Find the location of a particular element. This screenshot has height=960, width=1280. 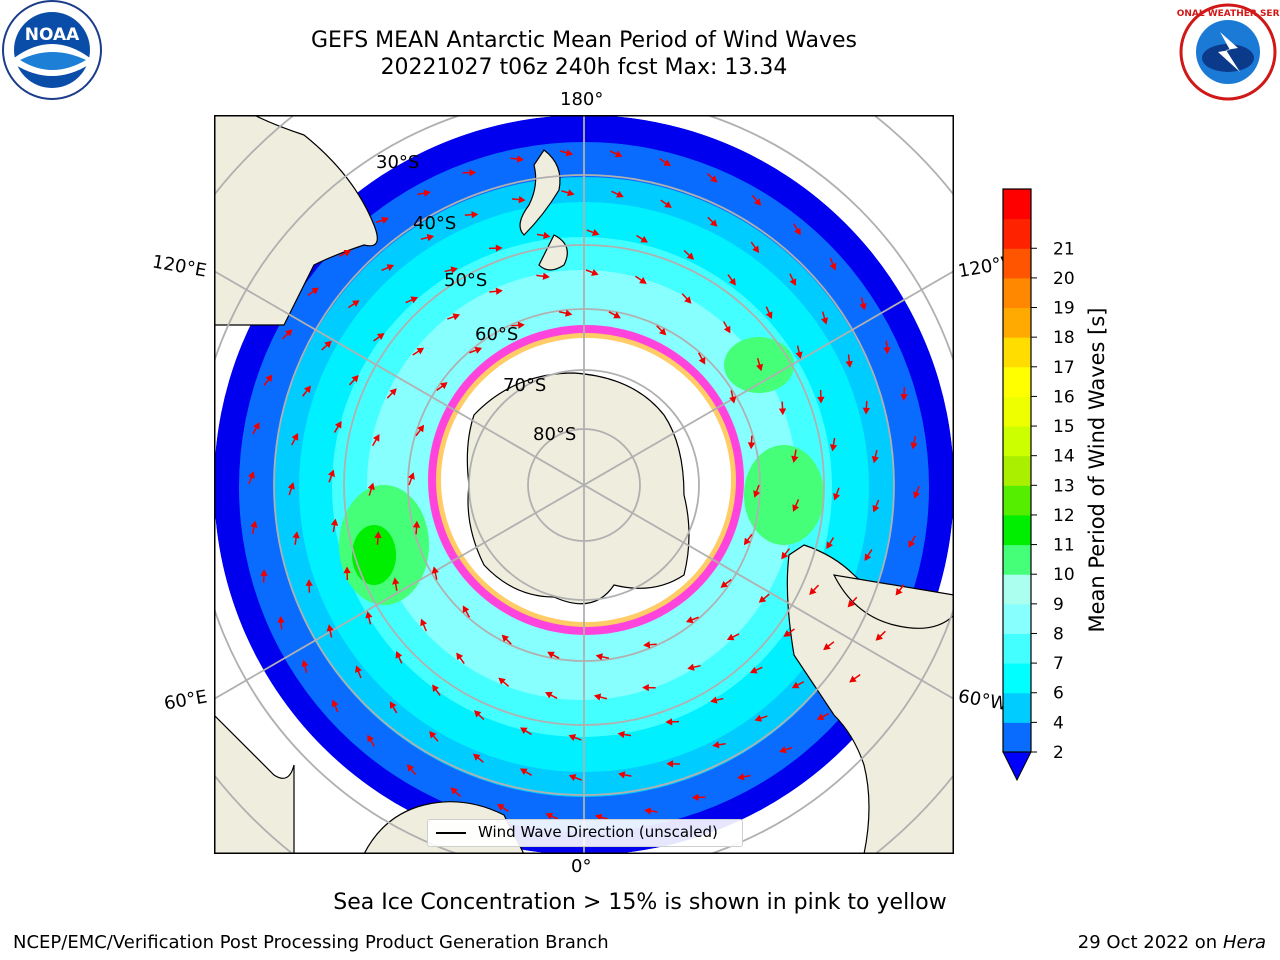

colorbar-tick-label: 11 is located at coordinates (1064, 546).